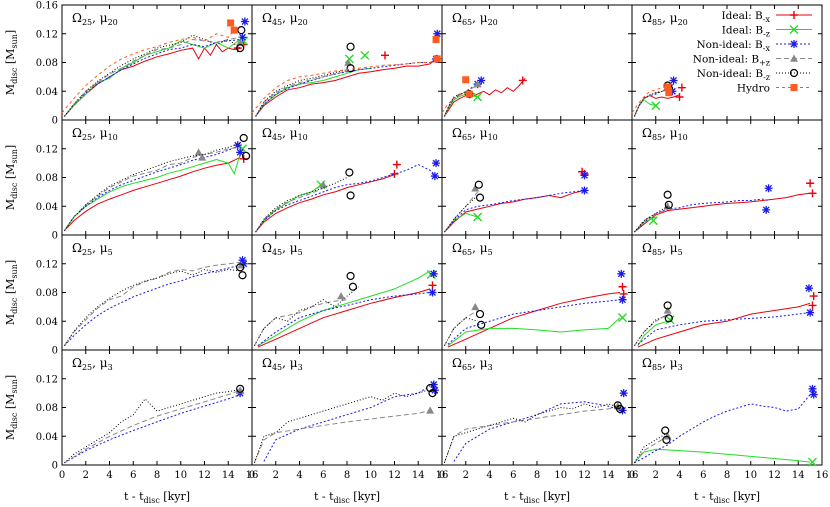 The width and height of the screenshot is (830, 507). I want to click on legend-marker, so click(794, 73).